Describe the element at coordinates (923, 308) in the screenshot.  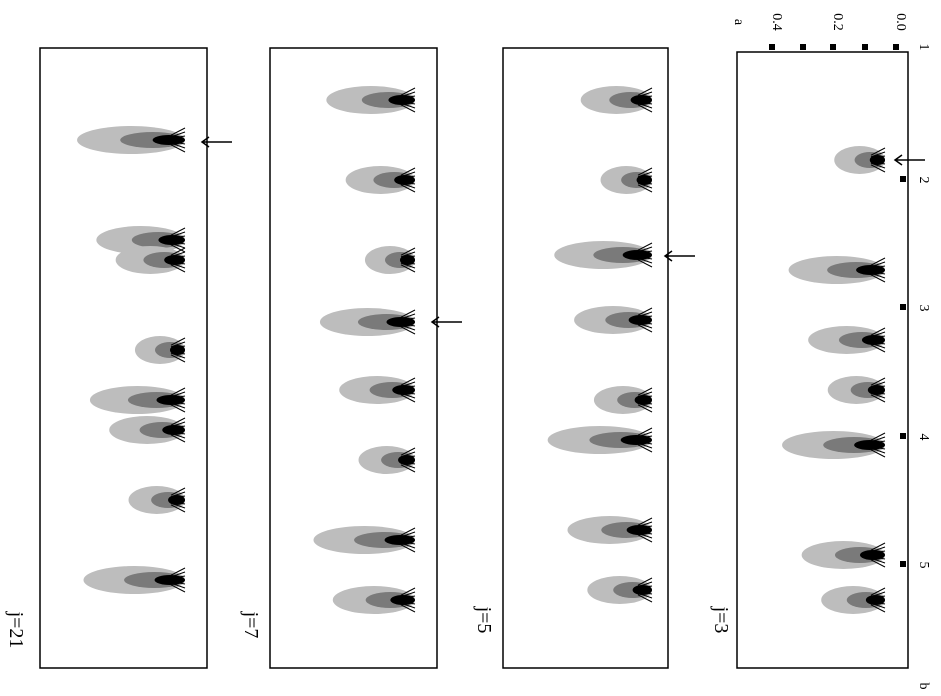
I see `x-tick-label: 3` at that location.